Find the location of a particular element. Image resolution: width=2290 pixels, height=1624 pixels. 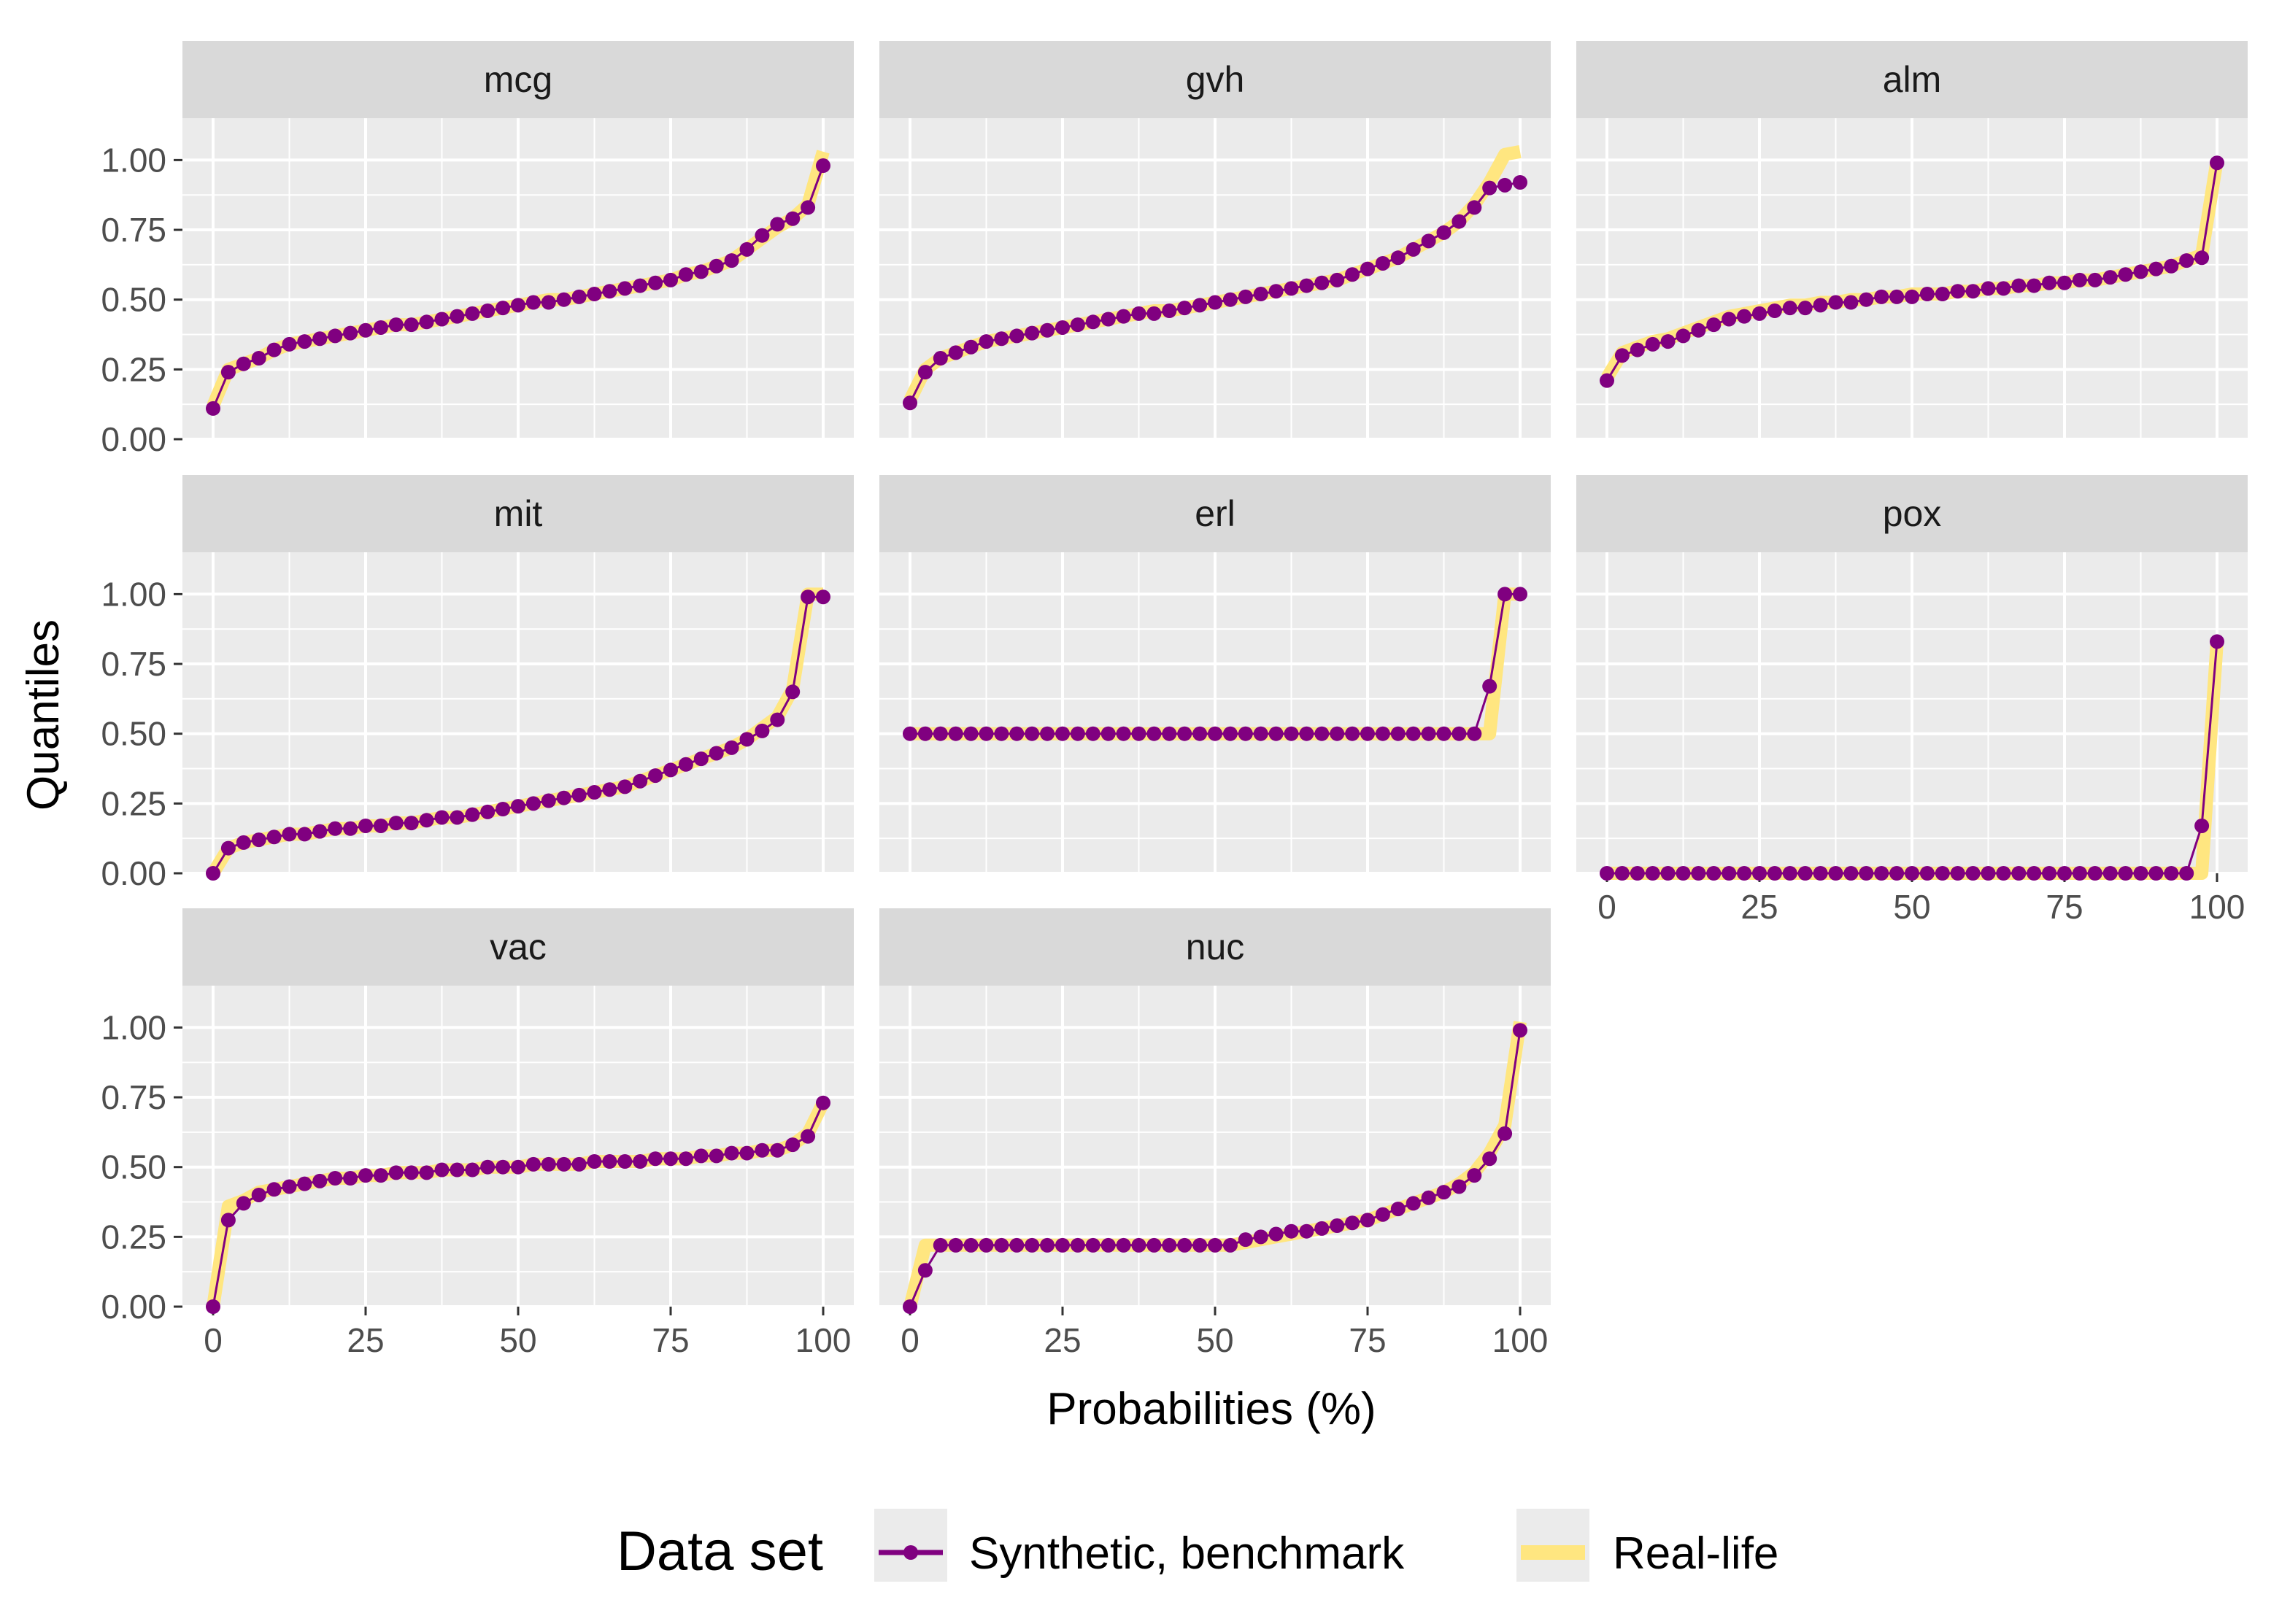

panel-mit: mit 0.00 0.25 0.50 0.75 1.00 is located at coordinates (477, 683).